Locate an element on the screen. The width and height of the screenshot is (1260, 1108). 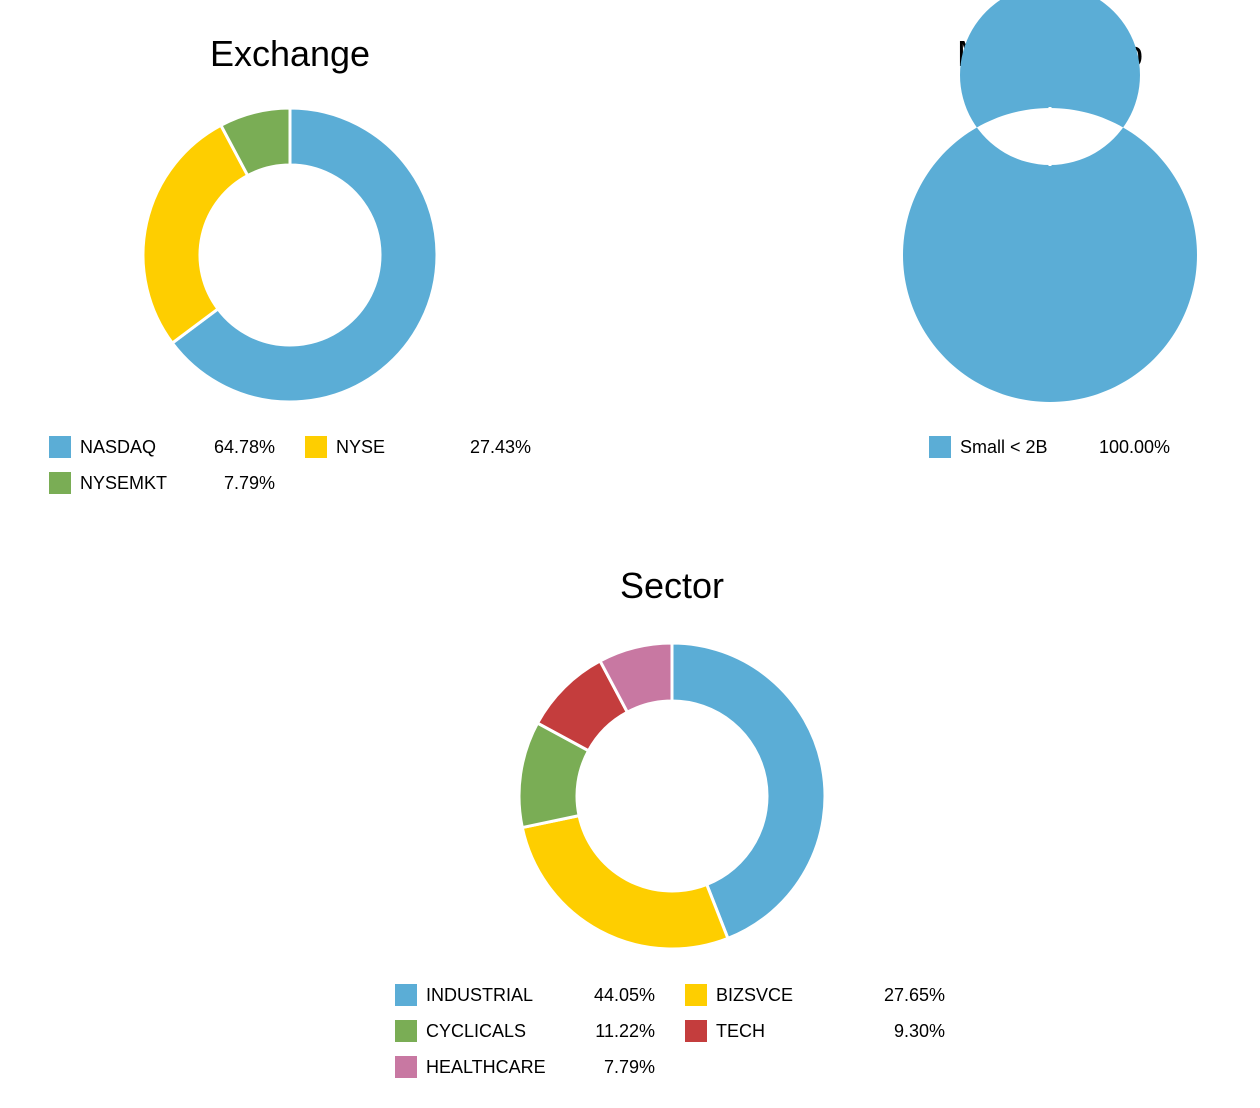
legend-value: 64.78% is located at coordinates (244, 447).